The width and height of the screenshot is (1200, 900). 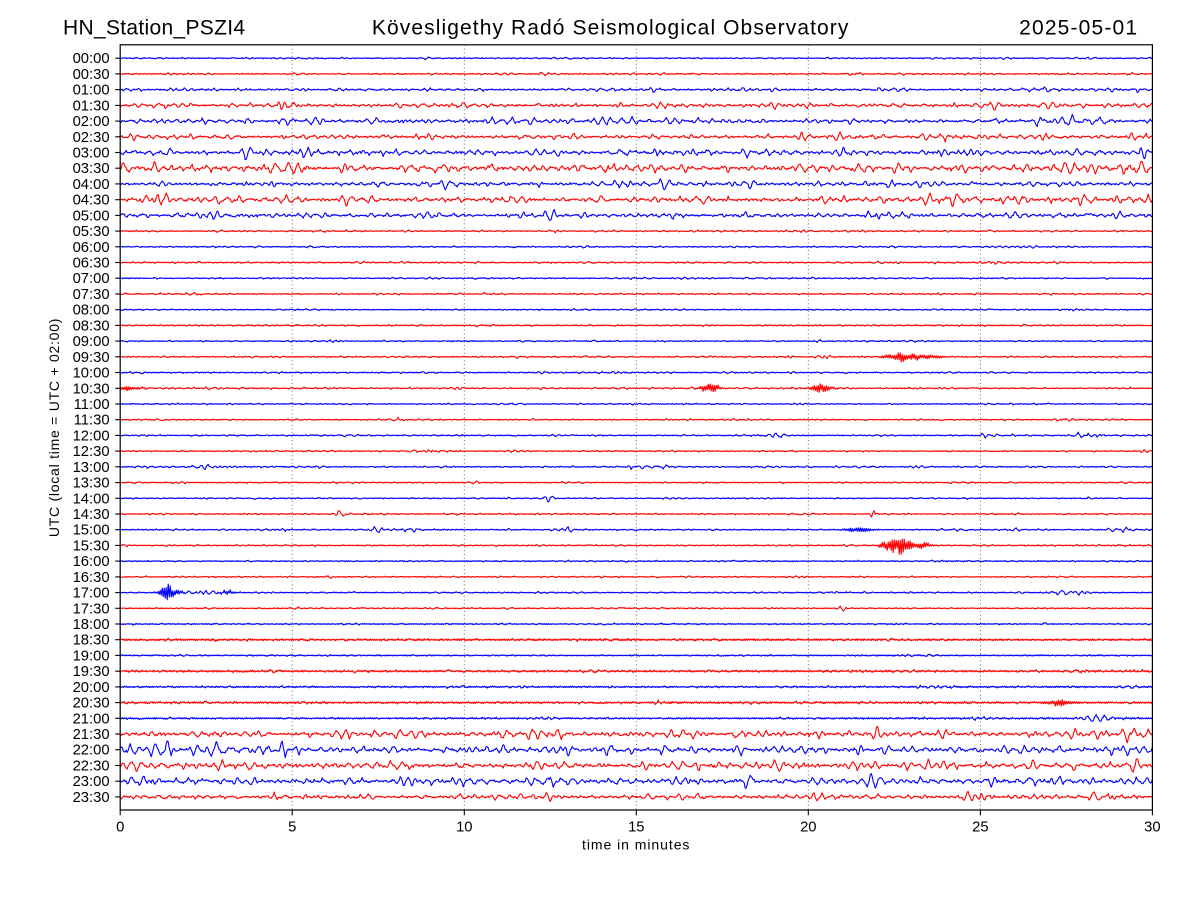 What do you see at coordinates (91, 75) in the screenshot?
I see `svg-text: 00:30` at bounding box center [91, 75].